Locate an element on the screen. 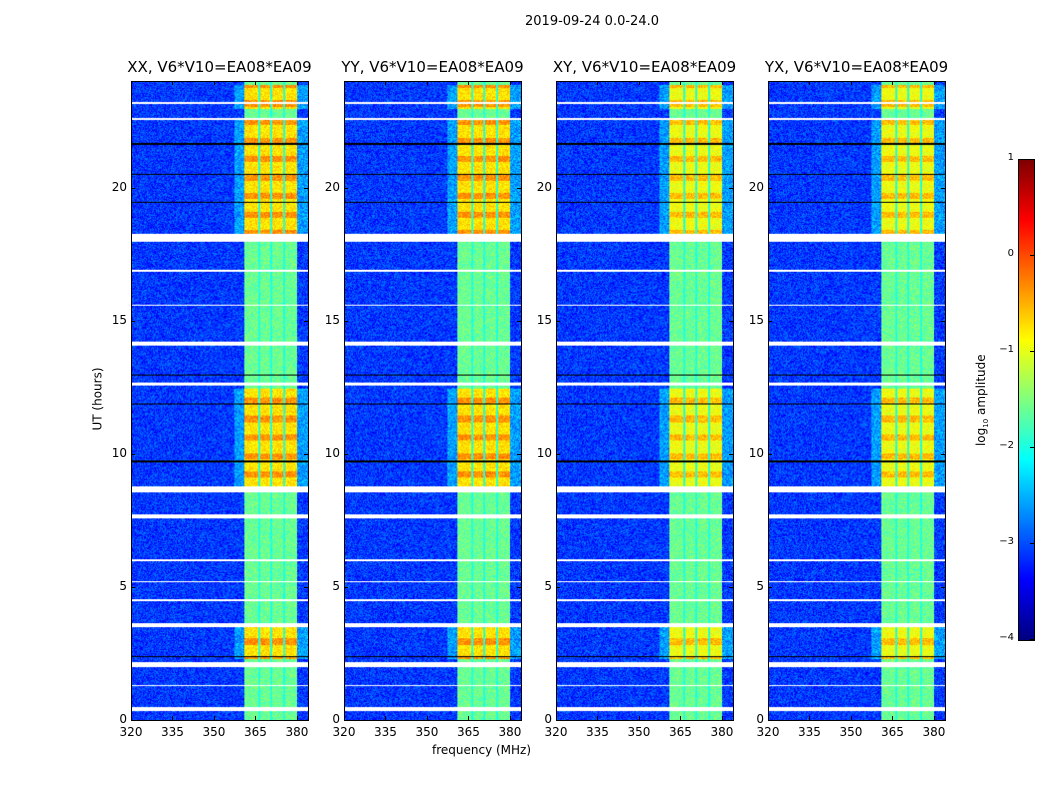  colorbar-label: log10 amplitude is located at coordinates (982, 400).